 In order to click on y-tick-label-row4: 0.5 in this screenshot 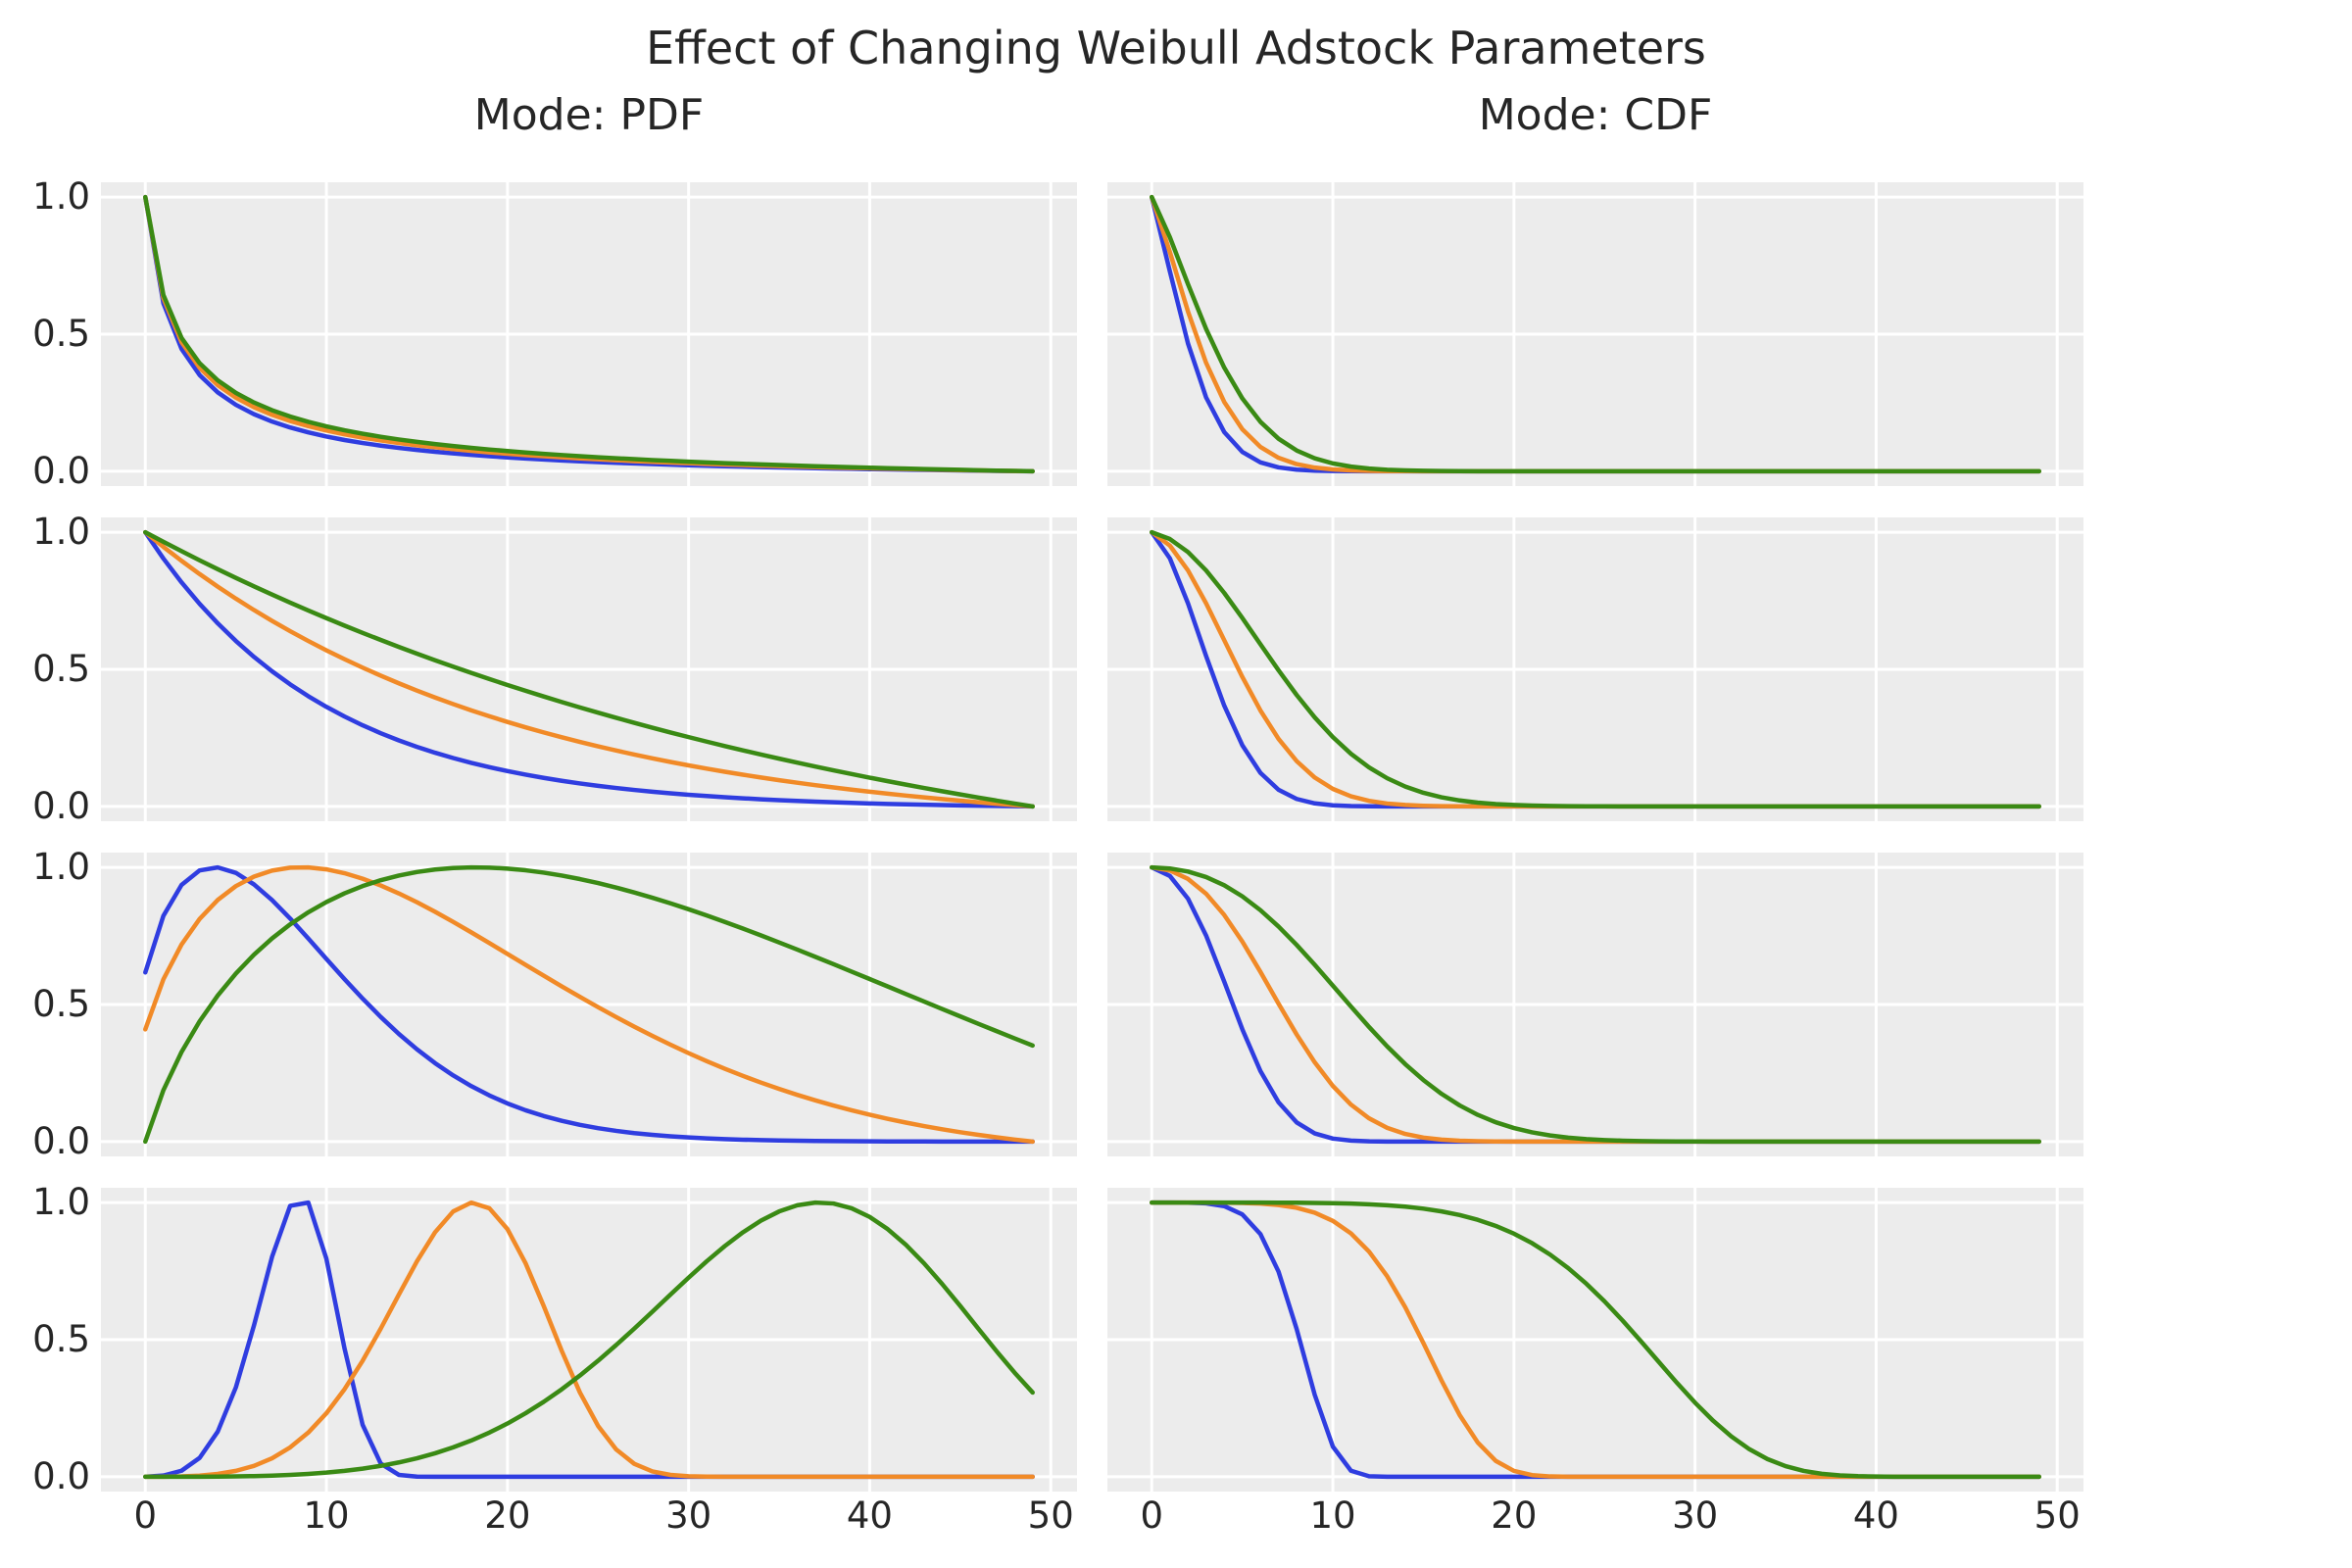, I will do `click(61, 1339)`.